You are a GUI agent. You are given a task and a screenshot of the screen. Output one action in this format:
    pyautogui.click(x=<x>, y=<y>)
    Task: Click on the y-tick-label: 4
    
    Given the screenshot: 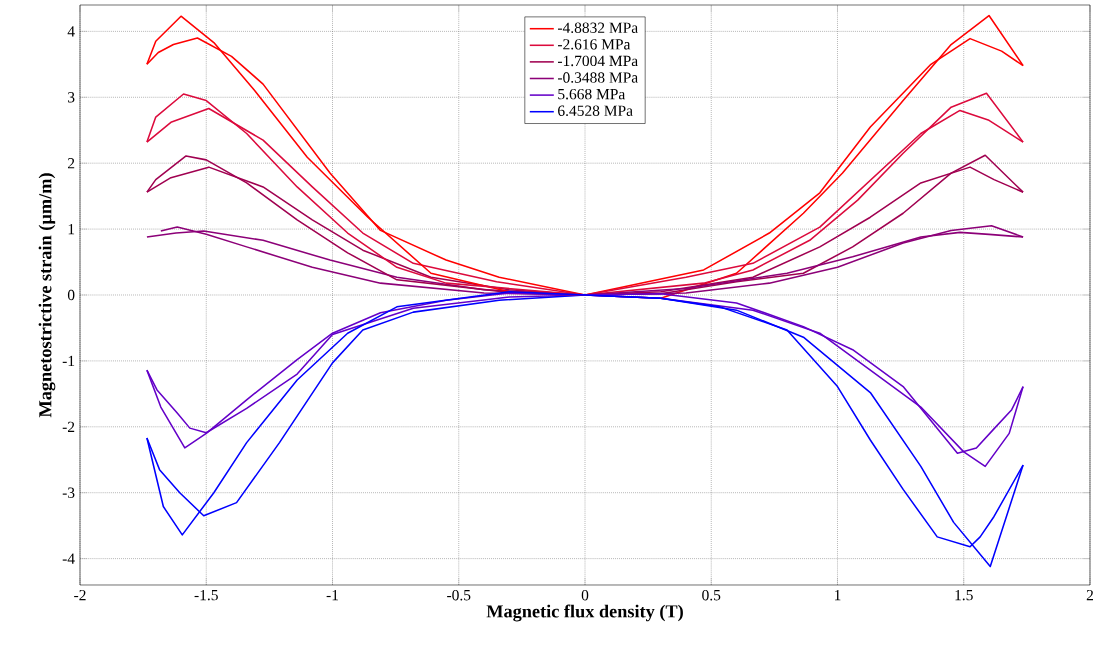 What is the action you would take?
    pyautogui.click(x=71, y=31)
    